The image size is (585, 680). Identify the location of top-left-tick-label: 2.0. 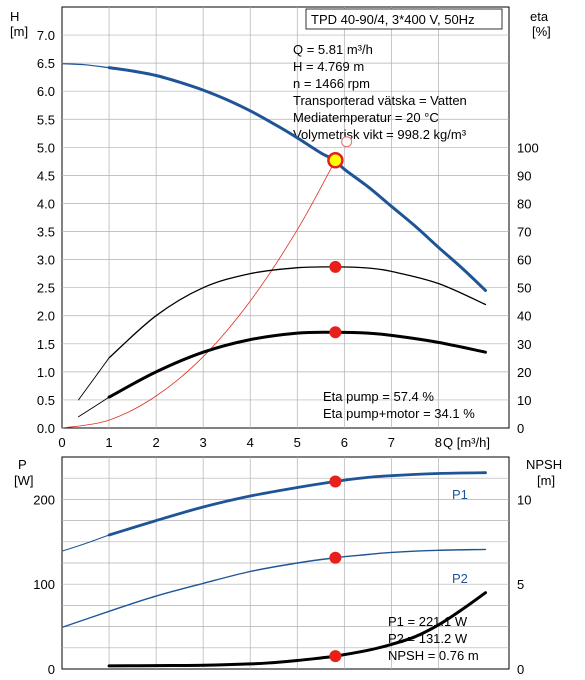
(46, 316).